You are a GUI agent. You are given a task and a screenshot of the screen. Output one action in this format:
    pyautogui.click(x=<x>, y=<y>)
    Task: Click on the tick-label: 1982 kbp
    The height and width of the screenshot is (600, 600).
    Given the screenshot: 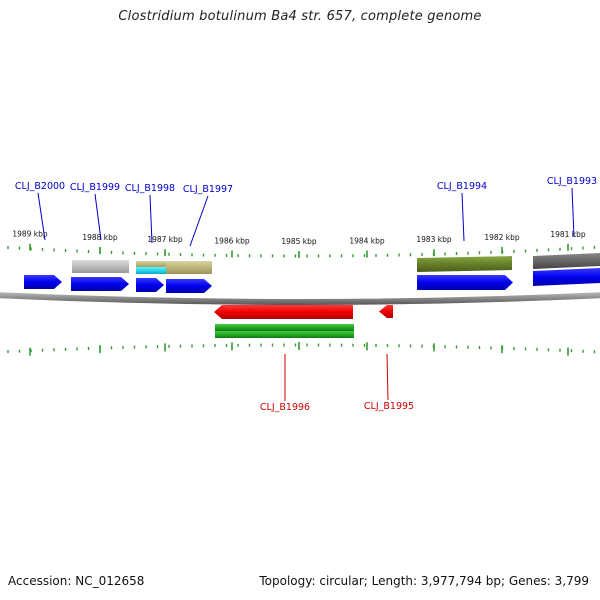 What is the action you would take?
    pyautogui.click(x=502, y=237)
    